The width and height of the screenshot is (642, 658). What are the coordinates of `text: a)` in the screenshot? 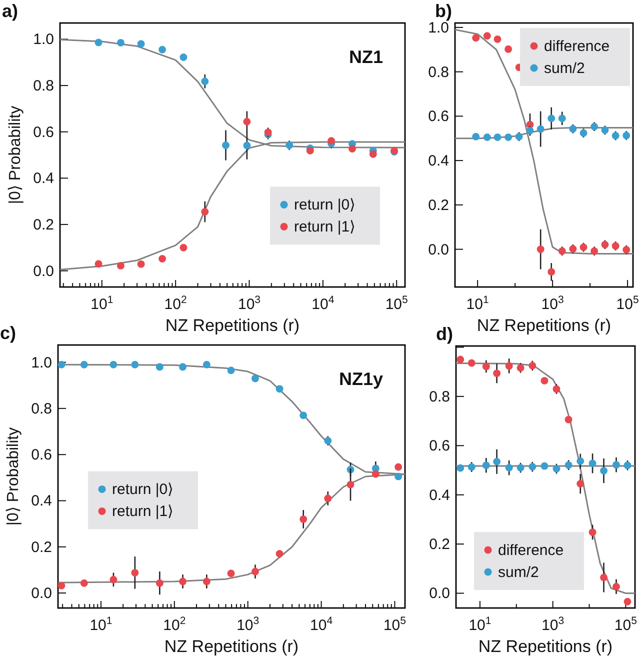 It's located at (10, 11).